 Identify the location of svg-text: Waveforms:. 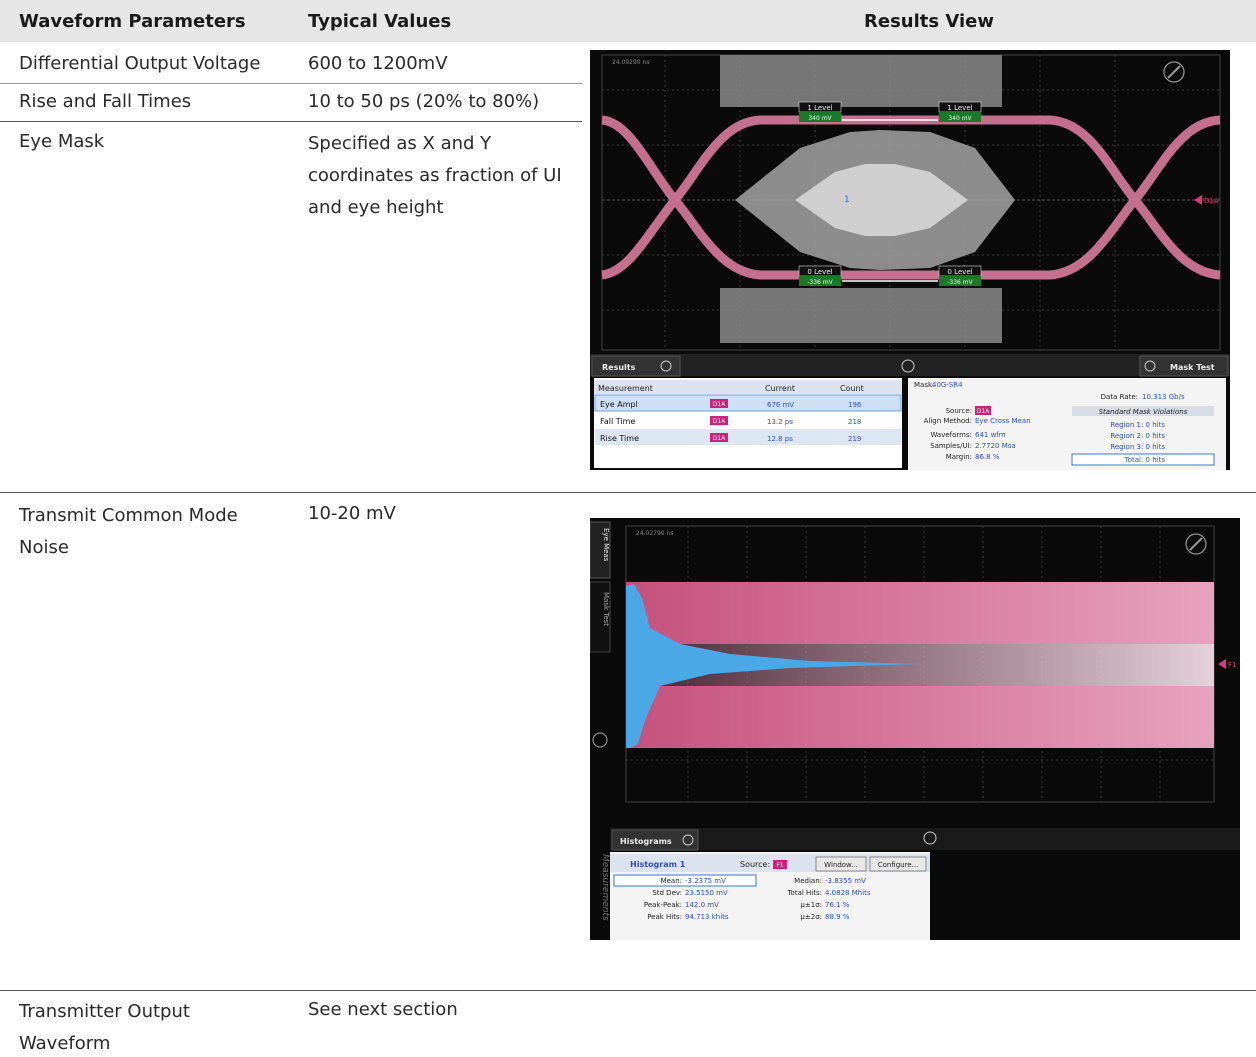
(951, 435).